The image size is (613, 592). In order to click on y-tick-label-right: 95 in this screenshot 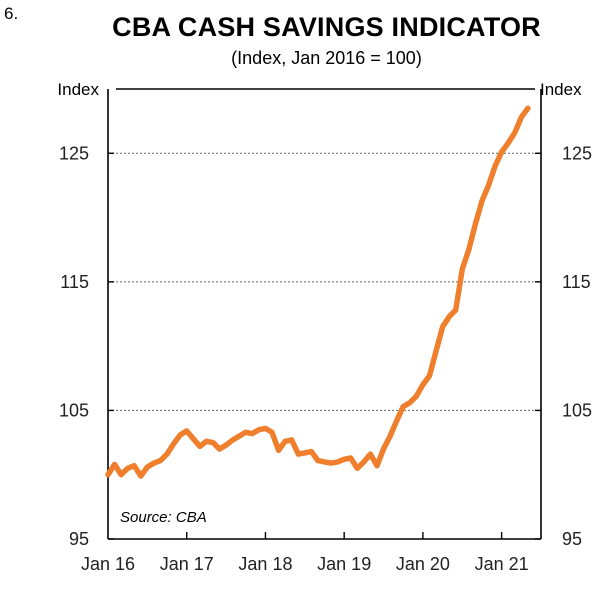, I will do `click(572, 539)`.